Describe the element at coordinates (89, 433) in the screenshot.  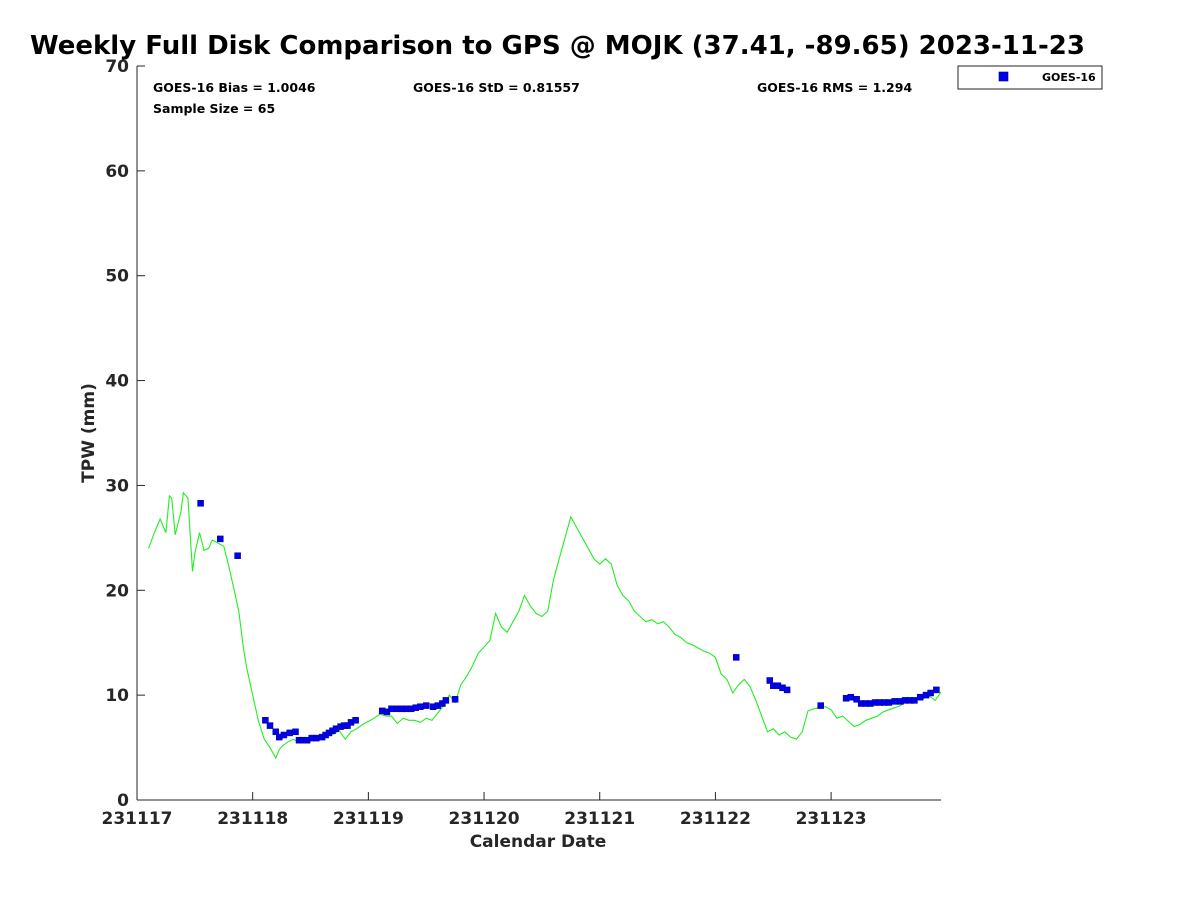
I see `y-axis-label: TPW (mm)` at that location.